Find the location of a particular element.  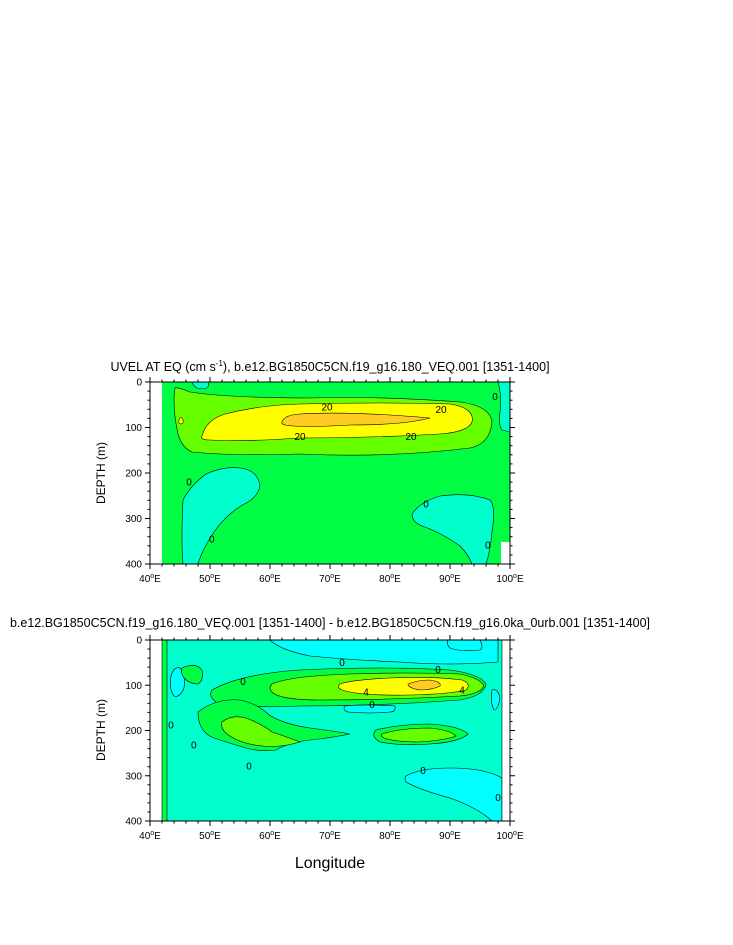

top-x-tick-label: 80oE is located at coordinates (390, 579).